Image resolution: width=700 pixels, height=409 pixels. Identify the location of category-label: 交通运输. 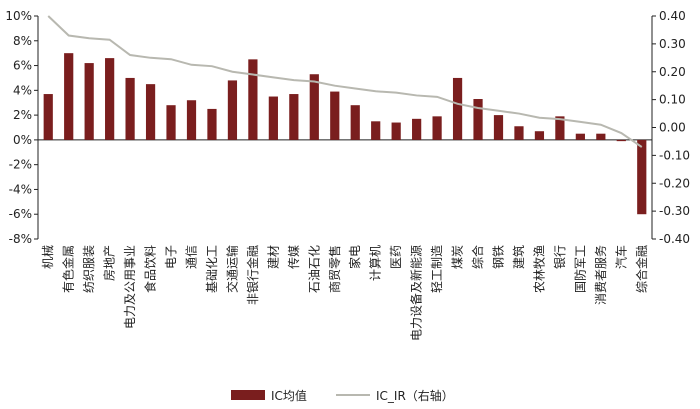
(231, 269).